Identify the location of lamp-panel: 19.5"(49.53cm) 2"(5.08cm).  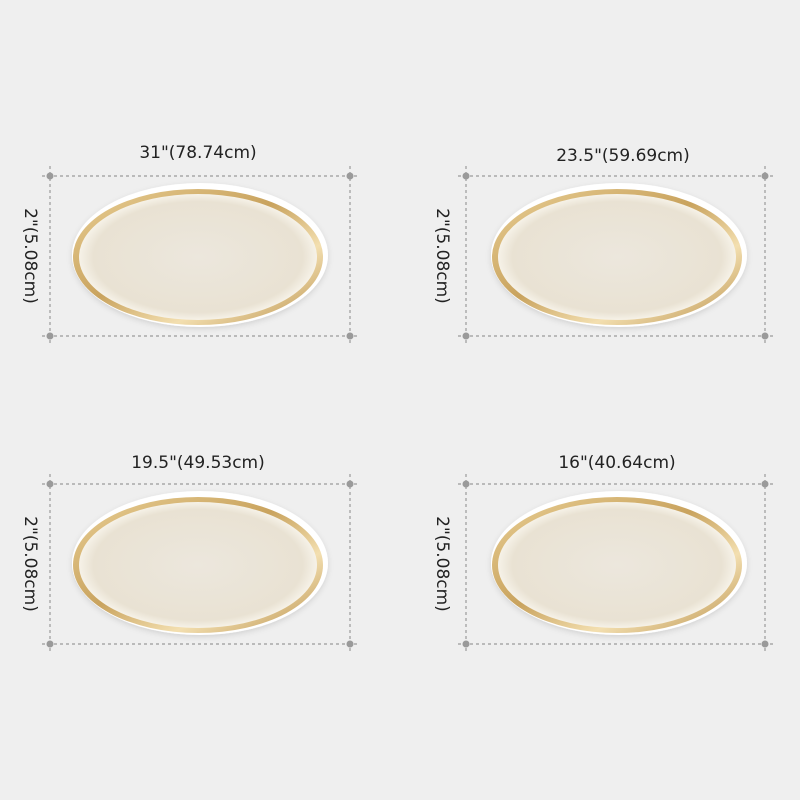
(189, 553).